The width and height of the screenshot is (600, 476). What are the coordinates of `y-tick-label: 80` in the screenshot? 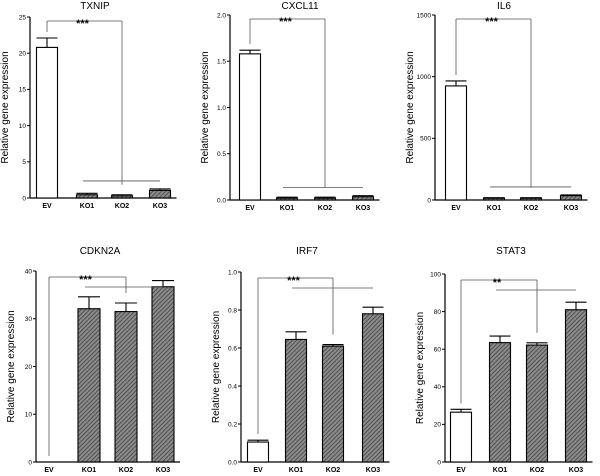 It's located at (438, 312).